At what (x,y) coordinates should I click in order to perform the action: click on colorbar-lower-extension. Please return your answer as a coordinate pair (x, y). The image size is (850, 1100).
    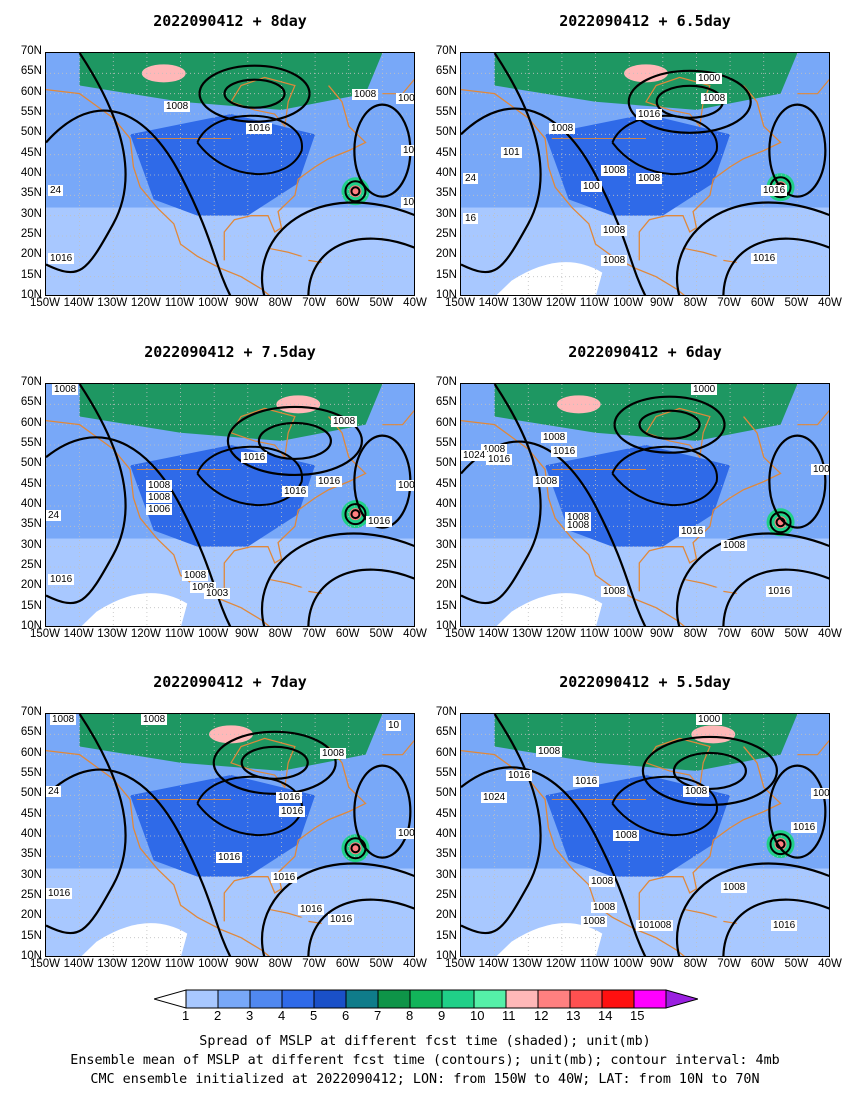
    Looking at the image, I should click on (170, 999).